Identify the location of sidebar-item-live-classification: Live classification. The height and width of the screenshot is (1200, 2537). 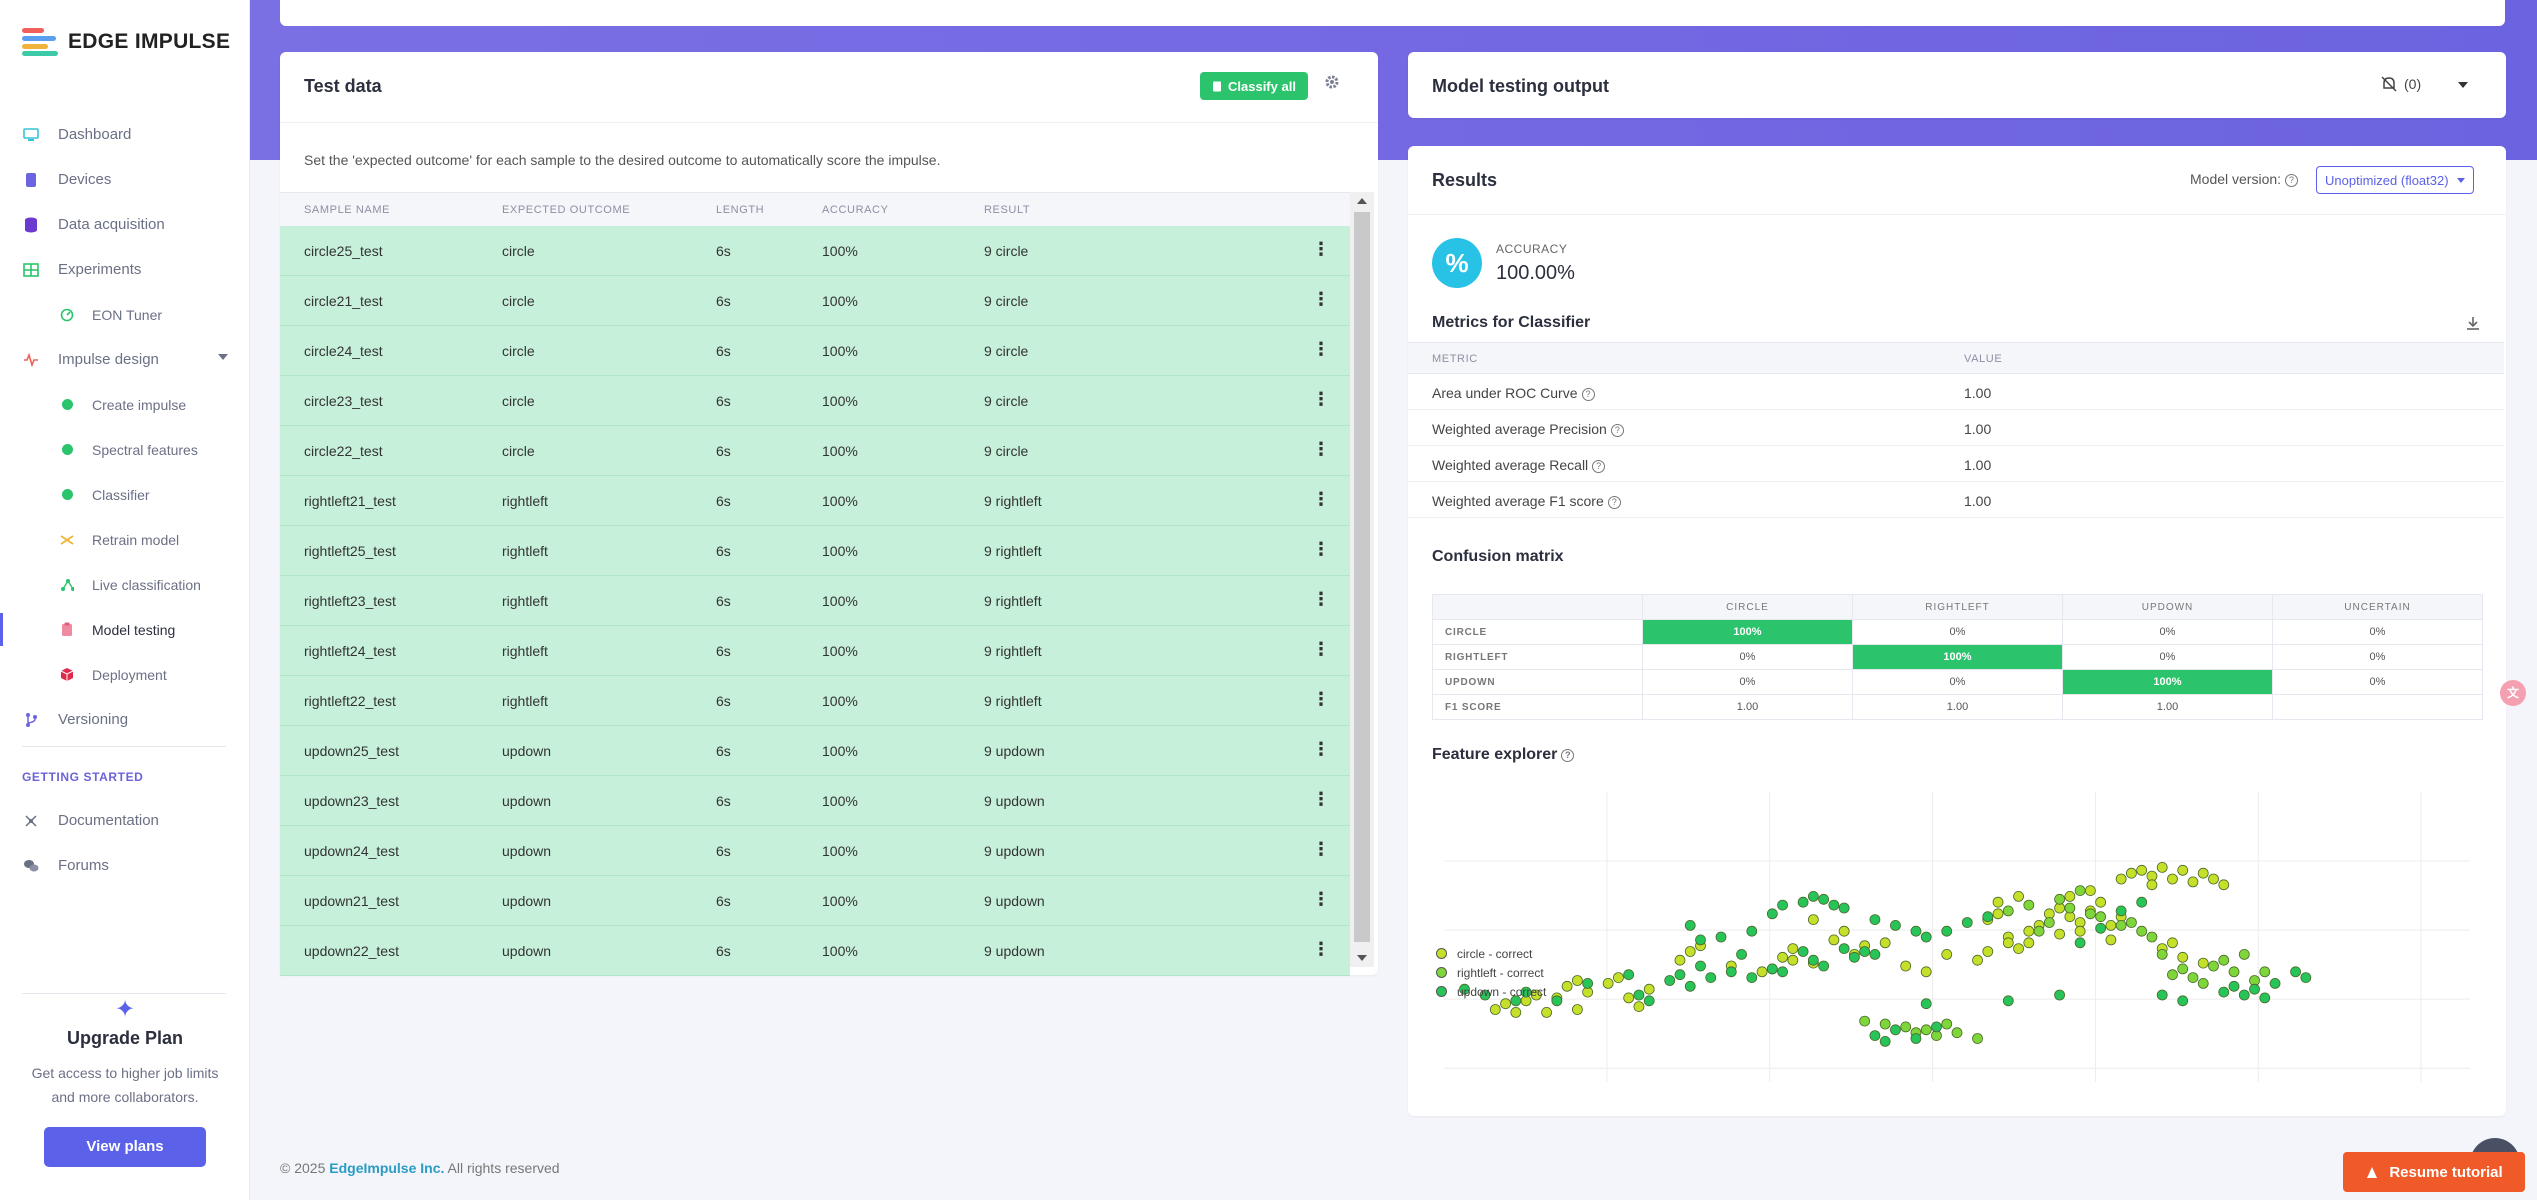
(125, 584).